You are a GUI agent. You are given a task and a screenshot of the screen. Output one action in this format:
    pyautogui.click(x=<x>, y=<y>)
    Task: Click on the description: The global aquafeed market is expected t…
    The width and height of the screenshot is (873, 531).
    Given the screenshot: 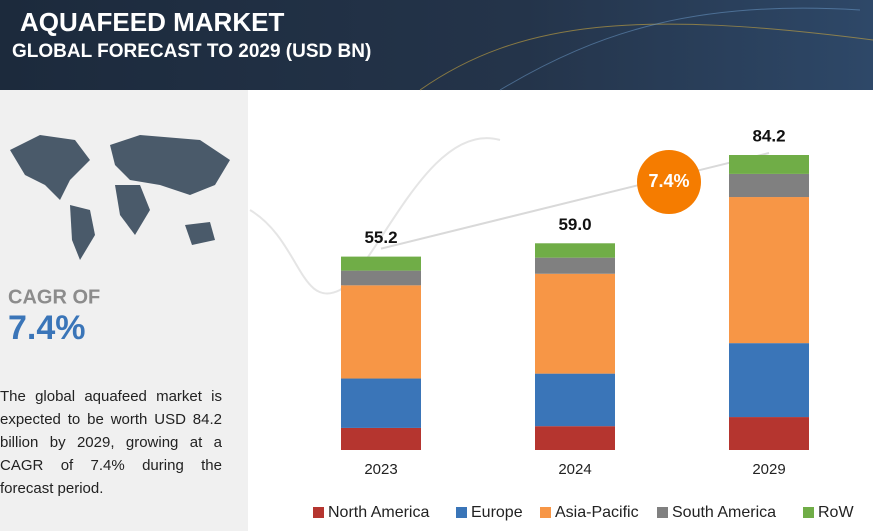 What is the action you would take?
    pyautogui.click(x=111, y=442)
    